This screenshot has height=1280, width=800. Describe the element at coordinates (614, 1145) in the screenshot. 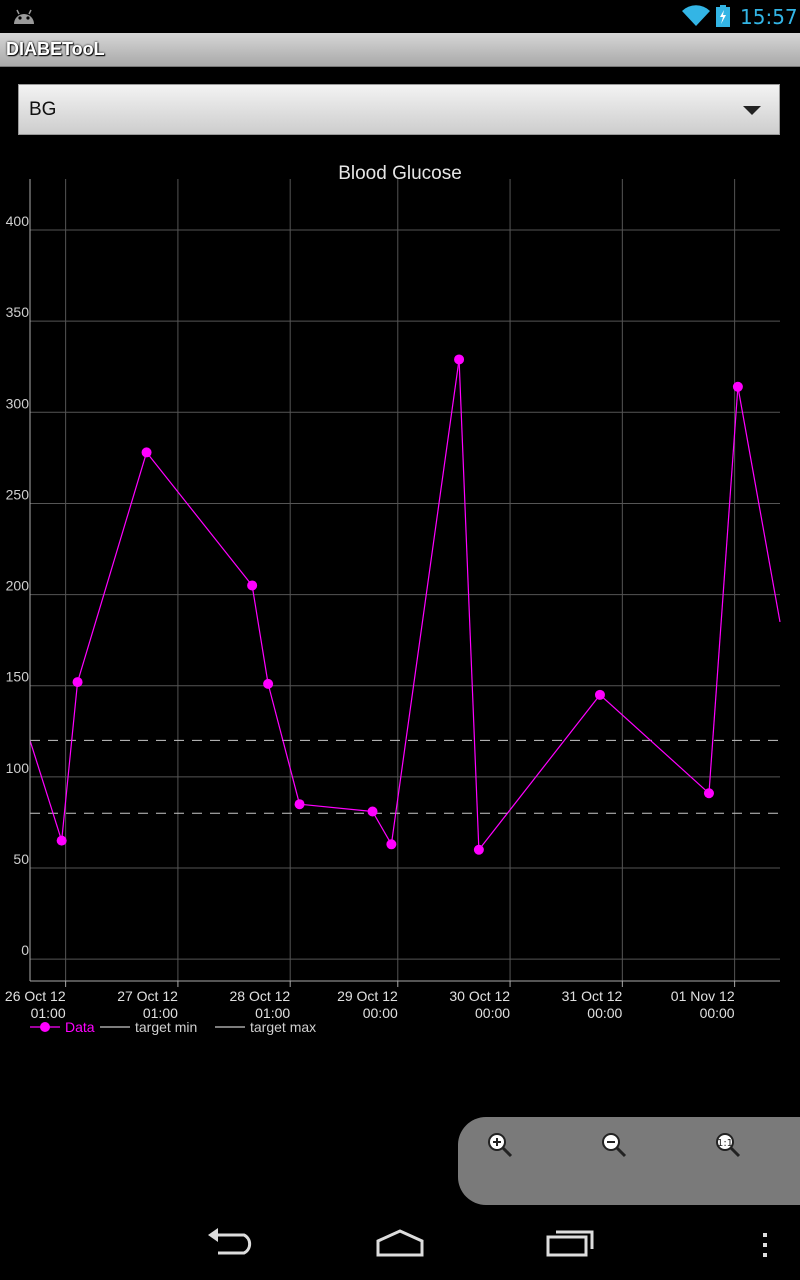

I see `zoom-out-icon` at that location.